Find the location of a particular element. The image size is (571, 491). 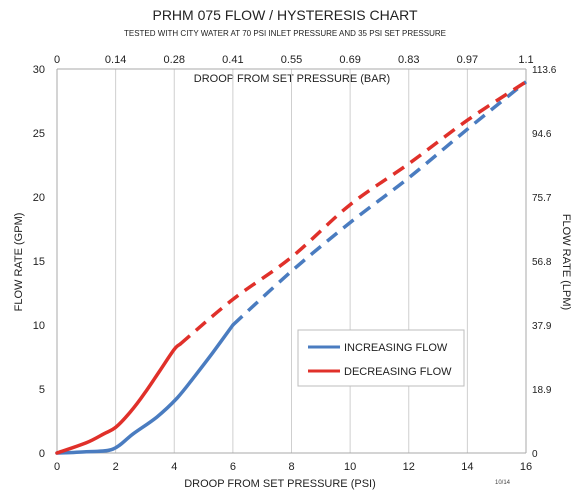

x-axis-label: DROOP FROM SET PRESSURE (PSI) is located at coordinates (280, 484).